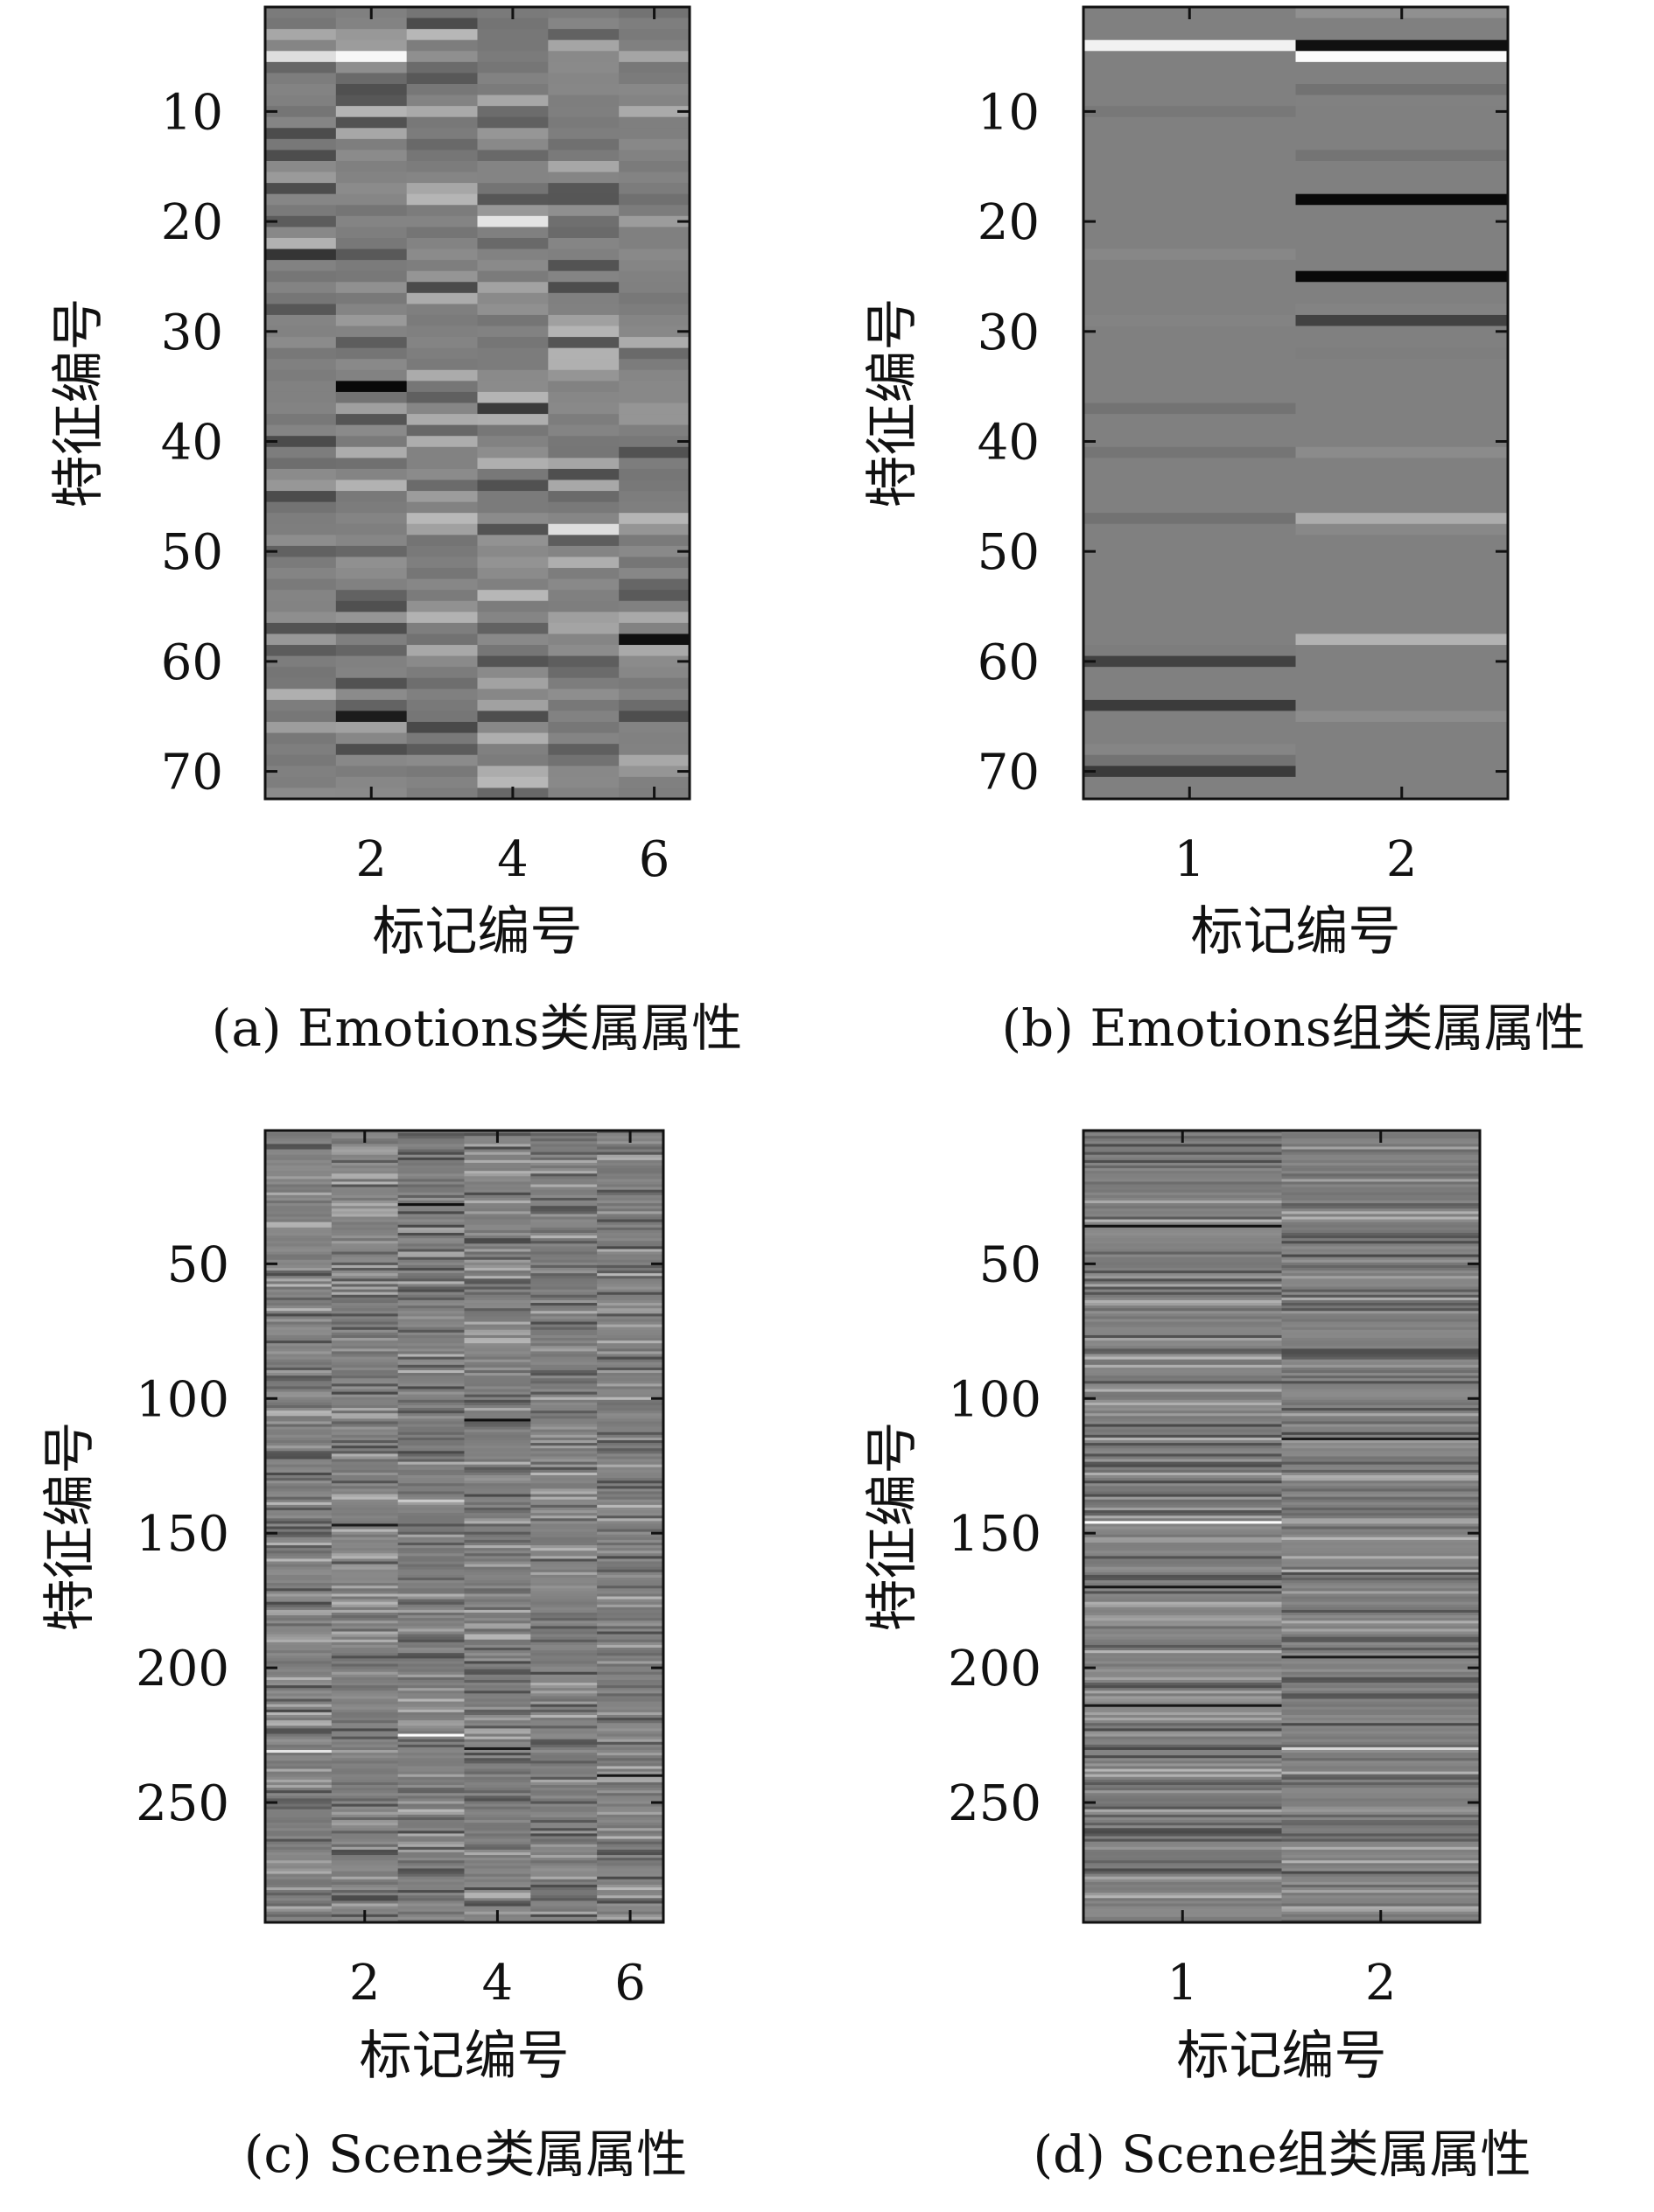  Describe the element at coordinates (182, 1669) in the screenshot. I see `y-tick-label: 200` at that location.